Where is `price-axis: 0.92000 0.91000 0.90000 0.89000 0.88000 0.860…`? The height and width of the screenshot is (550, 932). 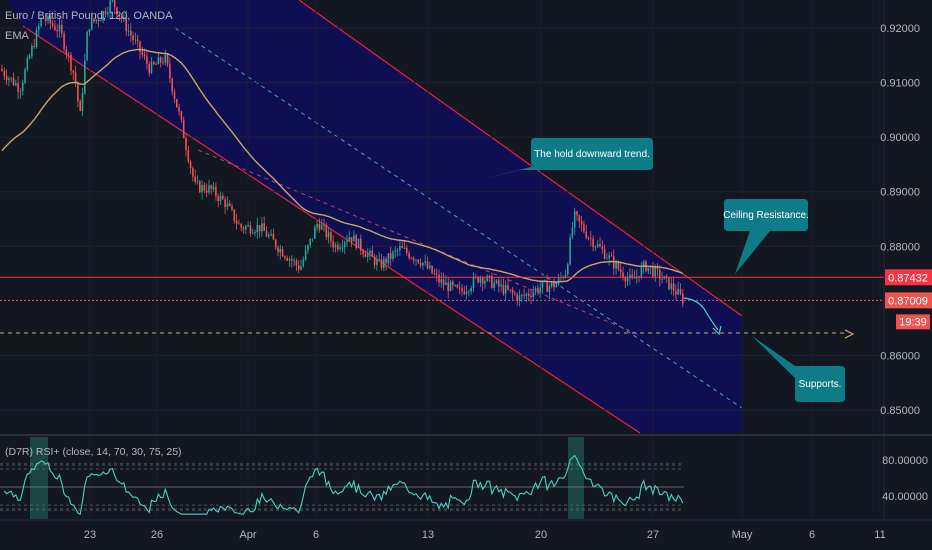 price-axis: 0.92000 0.91000 0.90000 0.89000 0.88000 0.860… is located at coordinates (900, 220).